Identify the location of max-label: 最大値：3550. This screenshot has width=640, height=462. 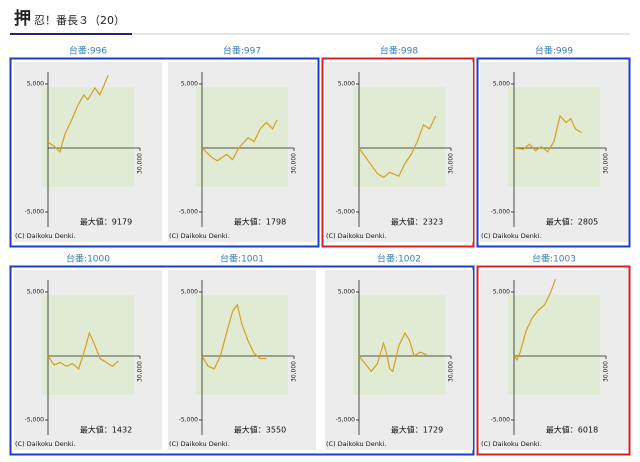
(260, 430).